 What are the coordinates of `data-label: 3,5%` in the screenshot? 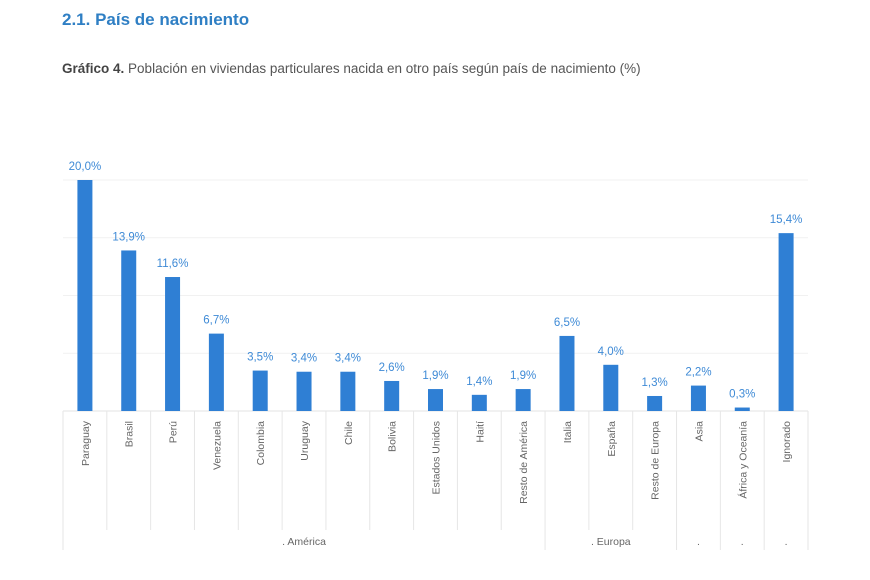 It's located at (260, 358).